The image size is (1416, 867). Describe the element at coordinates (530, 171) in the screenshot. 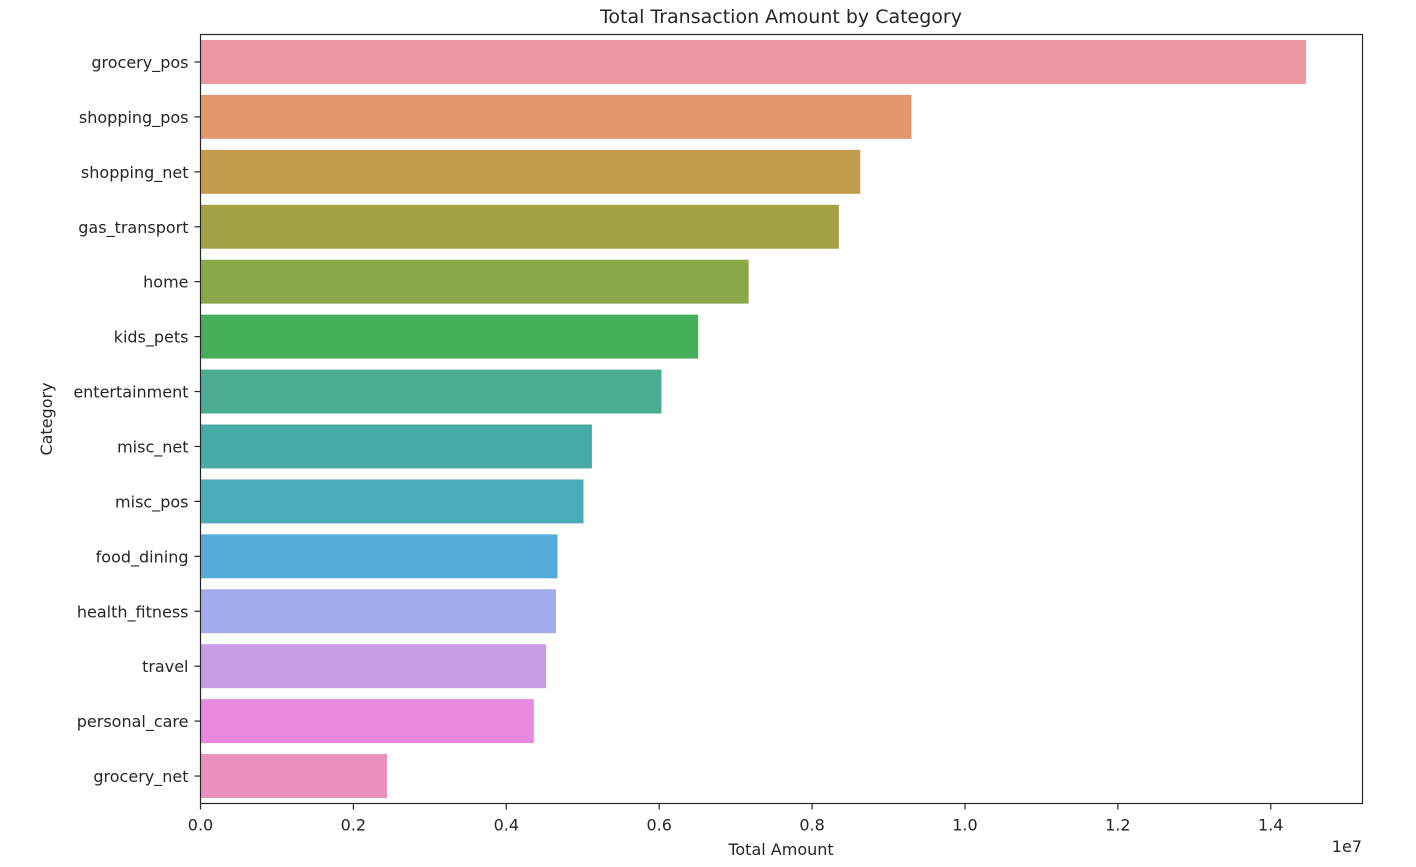

I see `bar-shopping-net` at that location.